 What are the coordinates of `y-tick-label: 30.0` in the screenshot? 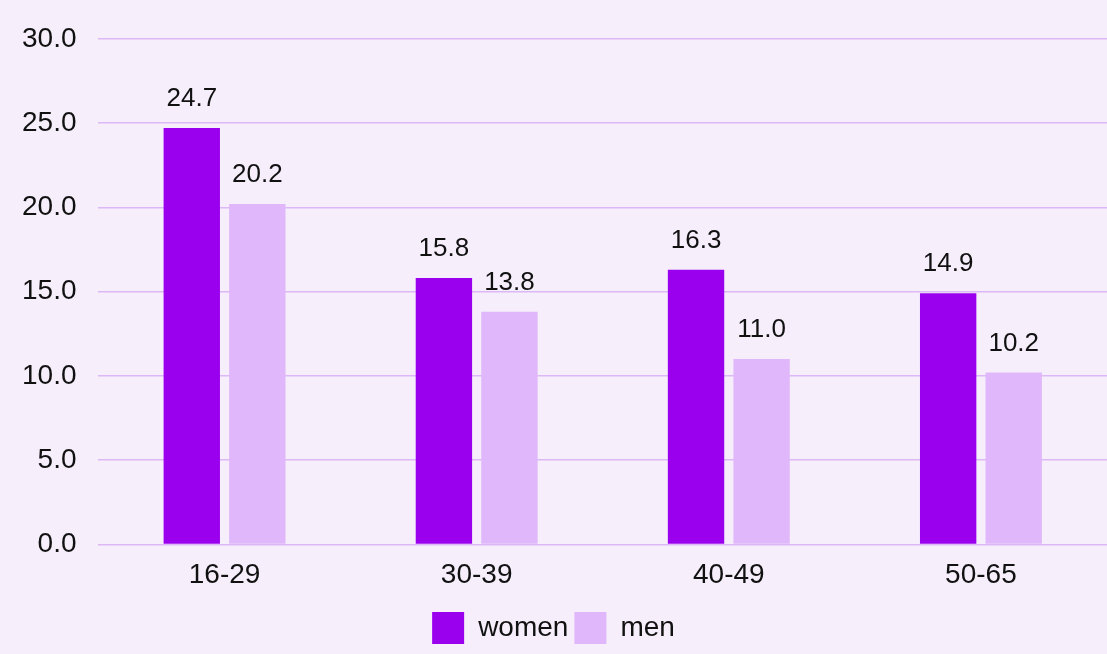 It's located at (49, 37).